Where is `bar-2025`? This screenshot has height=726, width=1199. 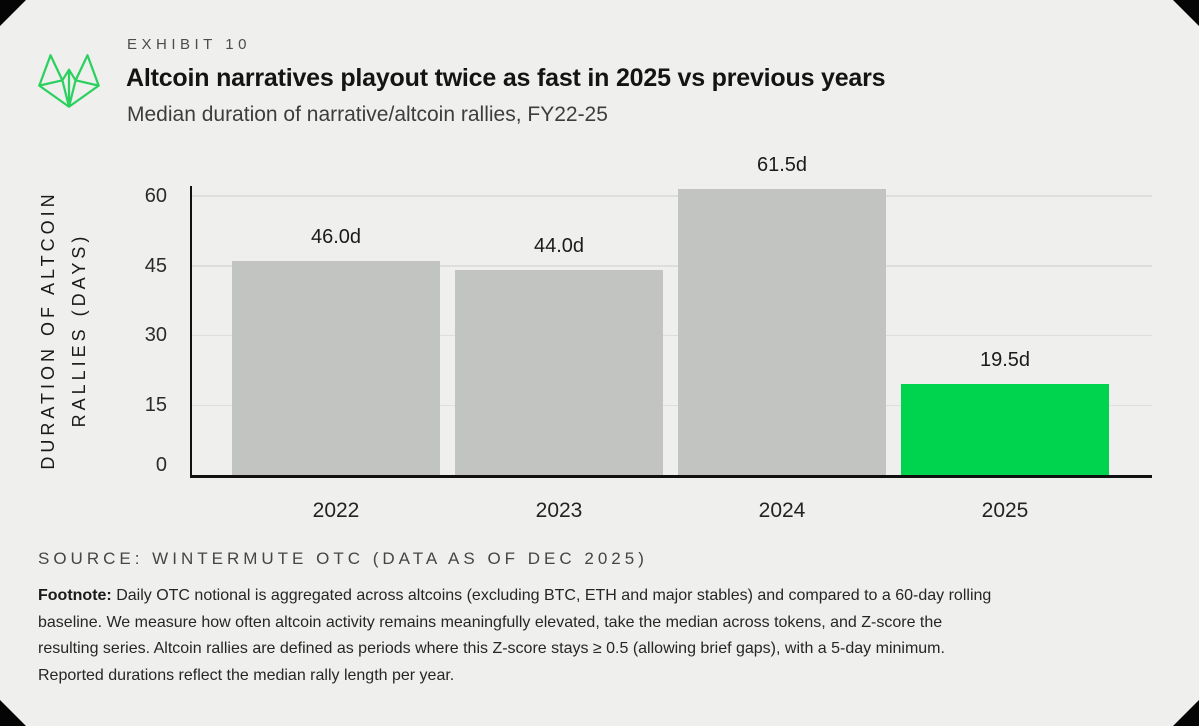
bar-2025 is located at coordinates (1005, 429).